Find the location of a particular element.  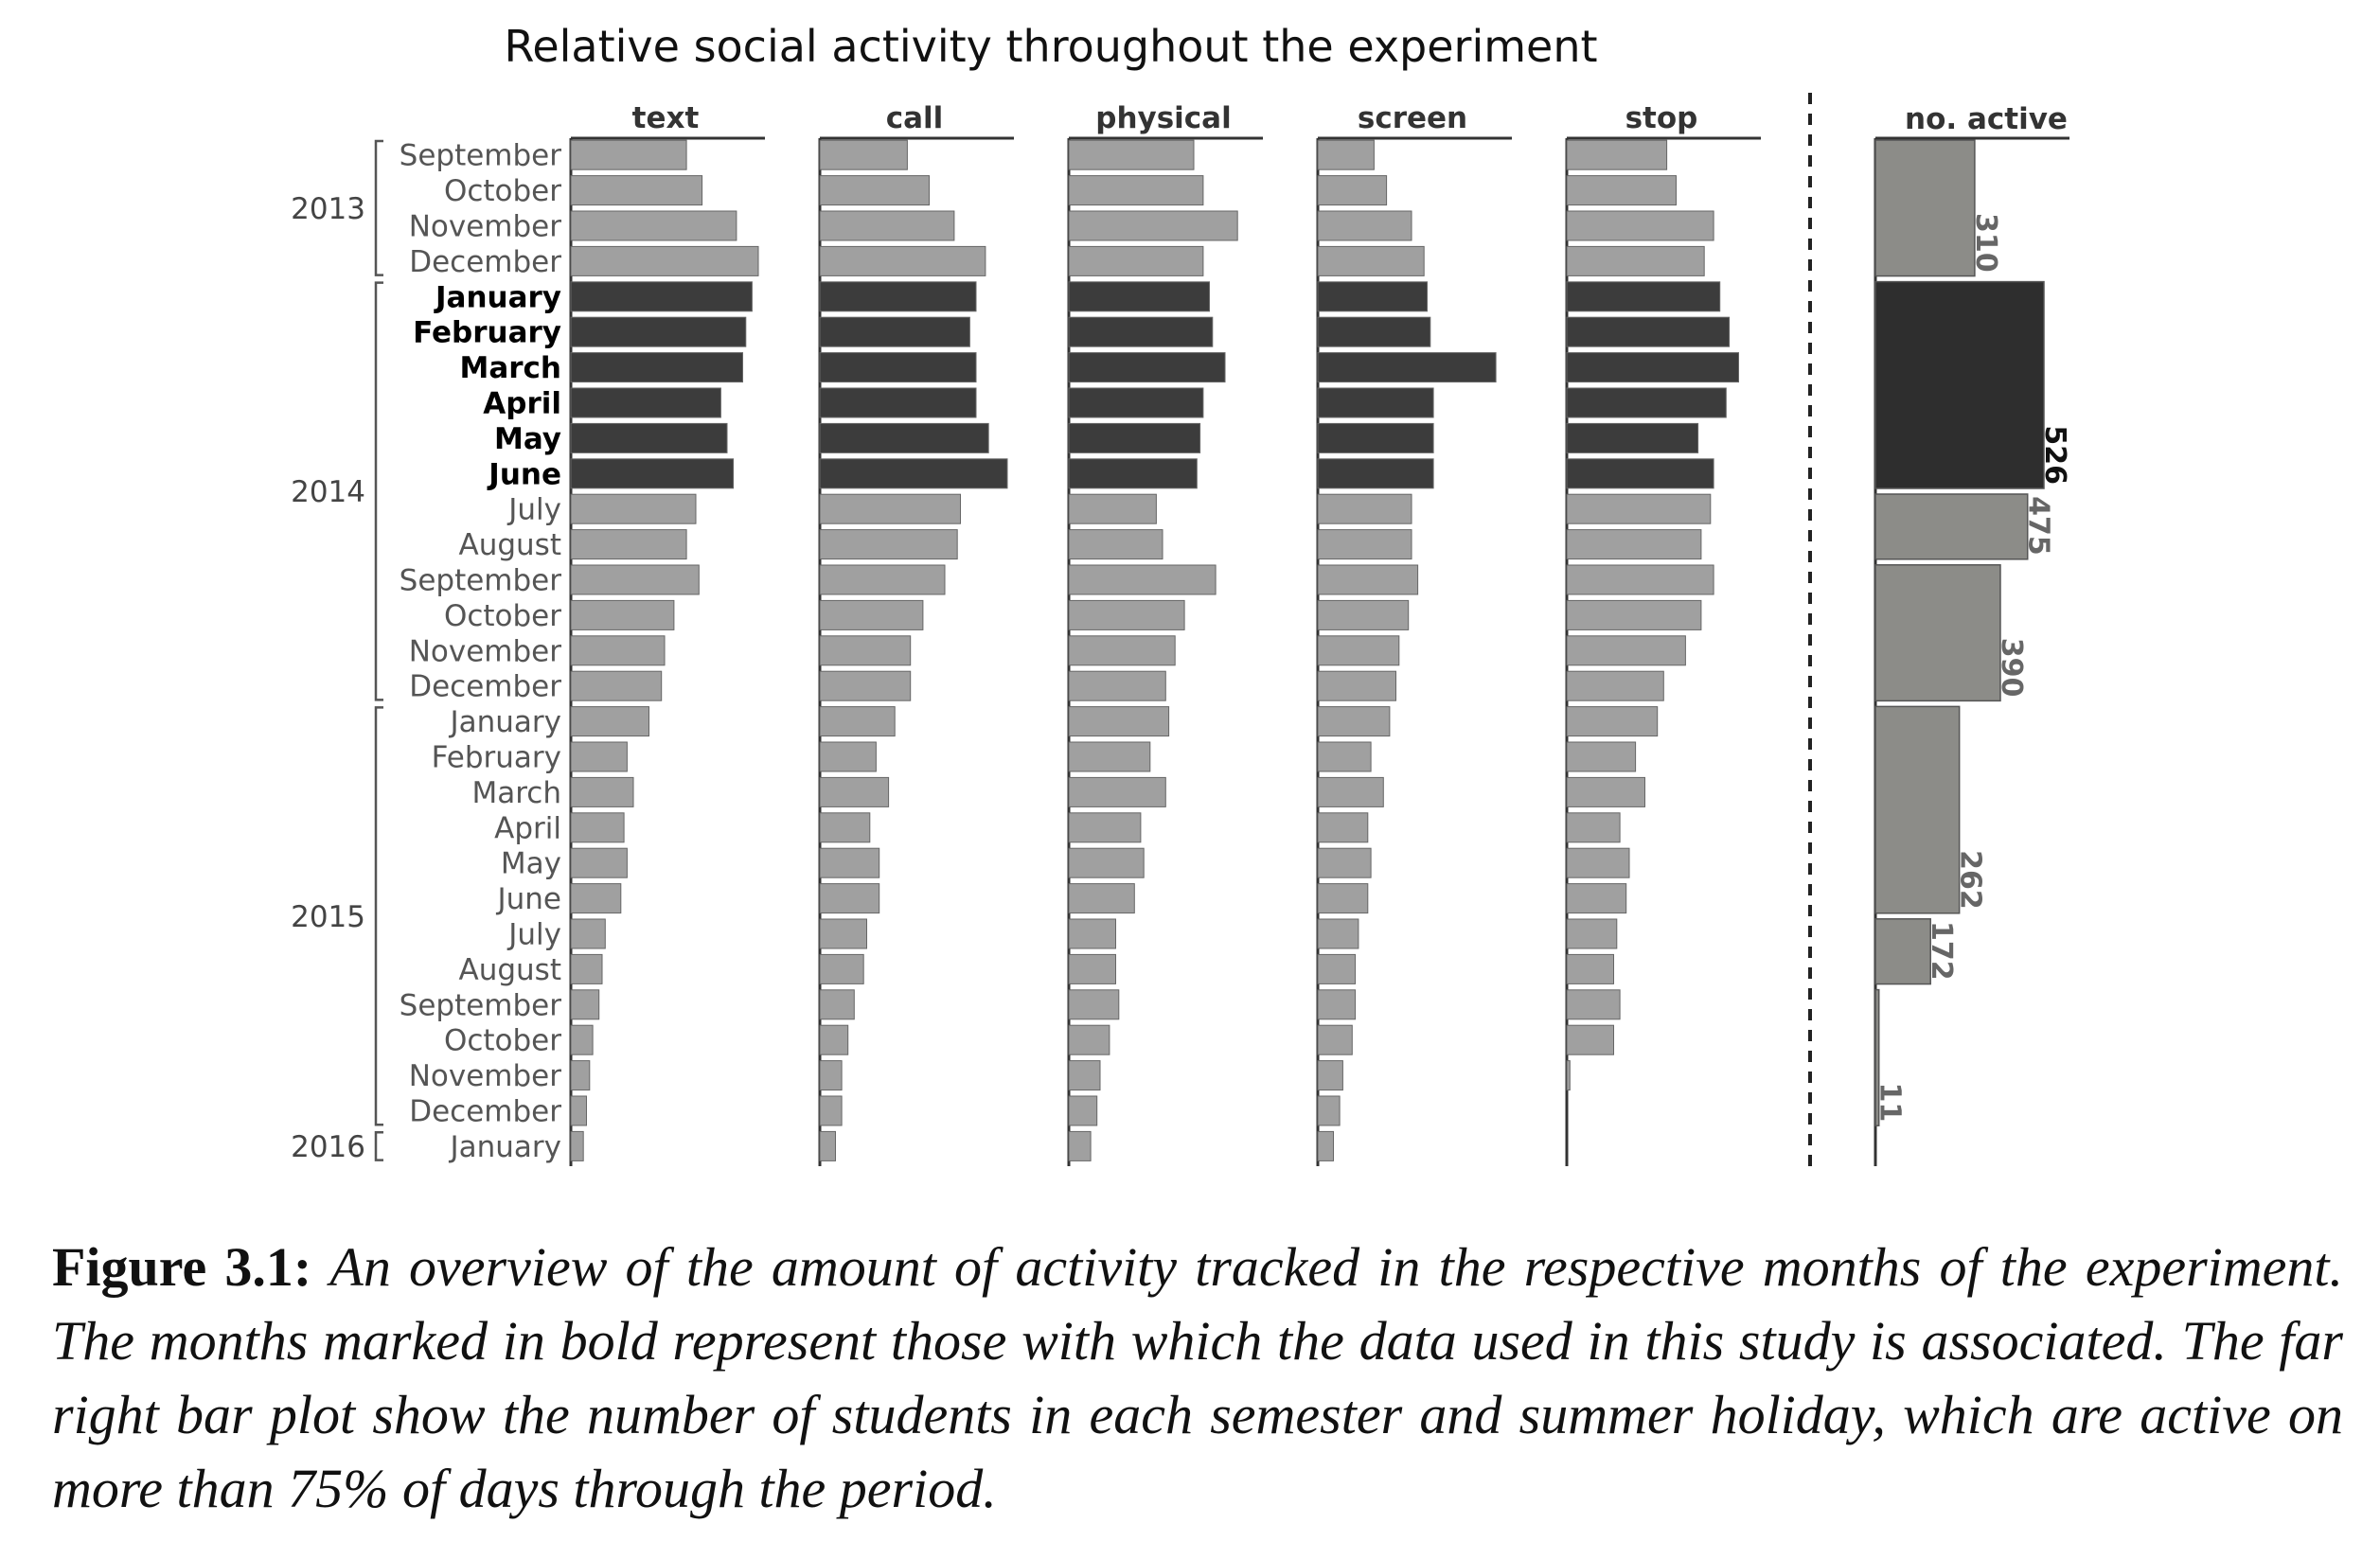

active-panel-title: no. active is located at coordinates (1986, 119).